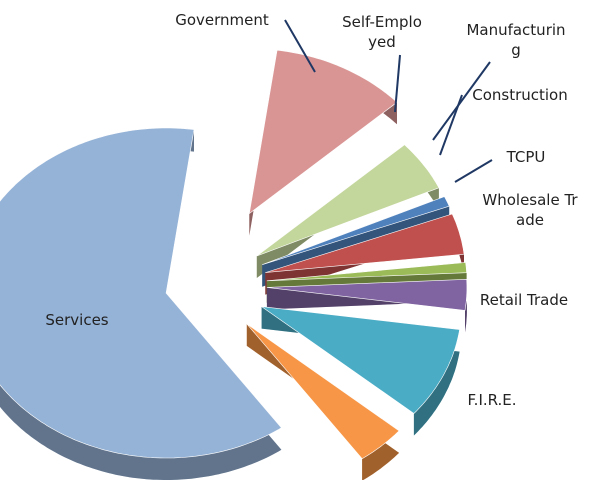 The image size is (592, 480). What do you see at coordinates (382, 32) in the screenshot?
I see `slice-label: Self-Employed` at bounding box center [382, 32].